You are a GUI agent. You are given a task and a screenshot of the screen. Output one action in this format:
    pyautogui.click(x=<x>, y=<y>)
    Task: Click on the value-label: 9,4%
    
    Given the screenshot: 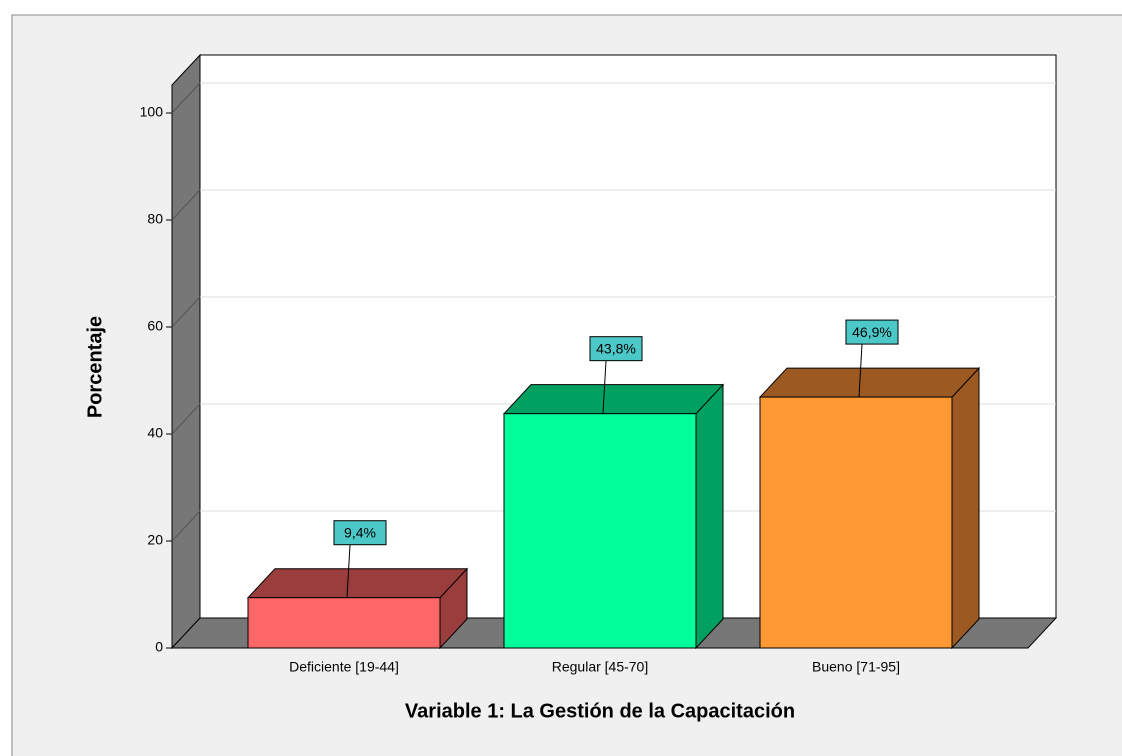 What is the action you would take?
    pyautogui.click(x=360, y=532)
    